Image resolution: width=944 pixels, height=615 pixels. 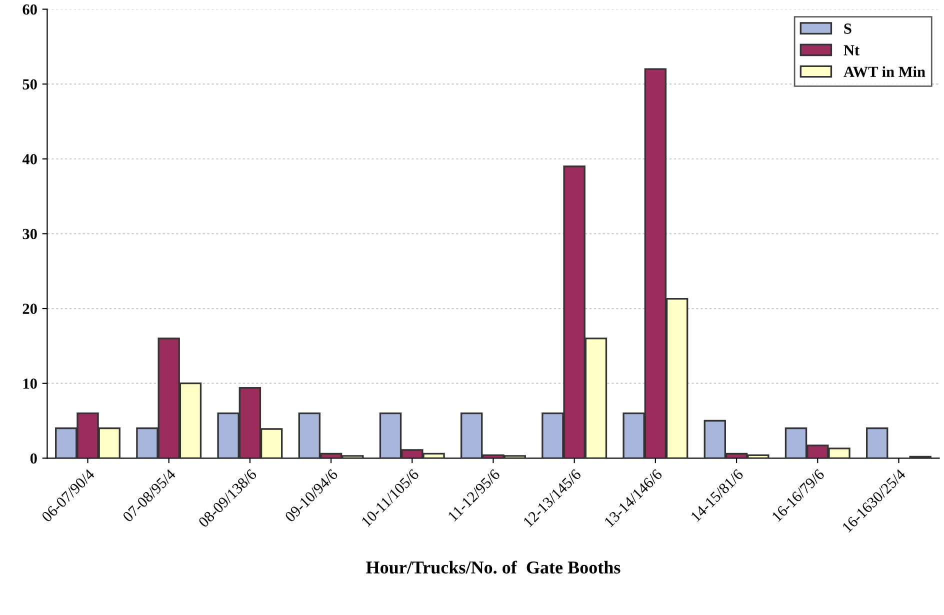 What do you see at coordinates (877, 442) in the screenshot?
I see `bar` at bounding box center [877, 442].